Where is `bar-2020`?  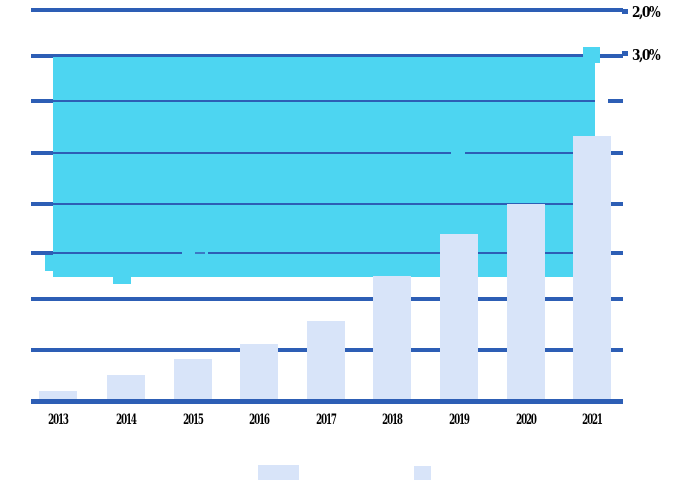 bar-2020 is located at coordinates (525, 302).